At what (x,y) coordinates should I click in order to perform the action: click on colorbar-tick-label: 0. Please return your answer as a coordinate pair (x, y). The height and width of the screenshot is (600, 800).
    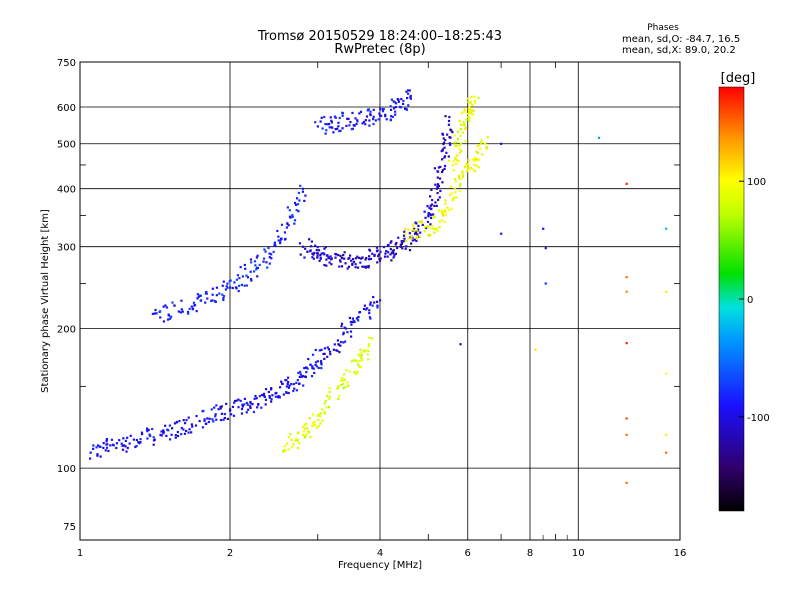
    Looking at the image, I should click on (750, 300).